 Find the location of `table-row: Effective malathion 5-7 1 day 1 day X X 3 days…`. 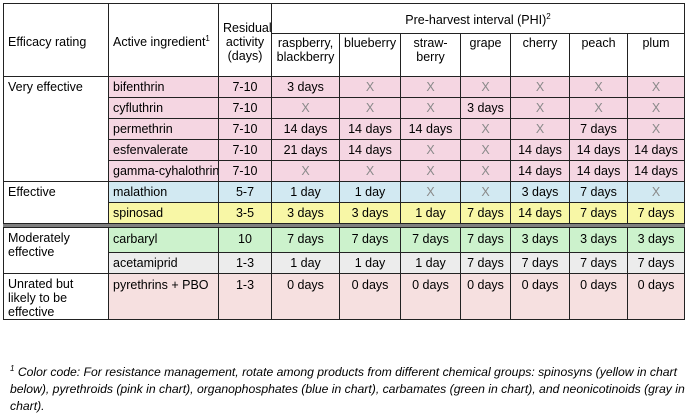

table-row: Effective malathion 5-7 1 day 1 day X X 3 days… is located at coordinates (344, 202).